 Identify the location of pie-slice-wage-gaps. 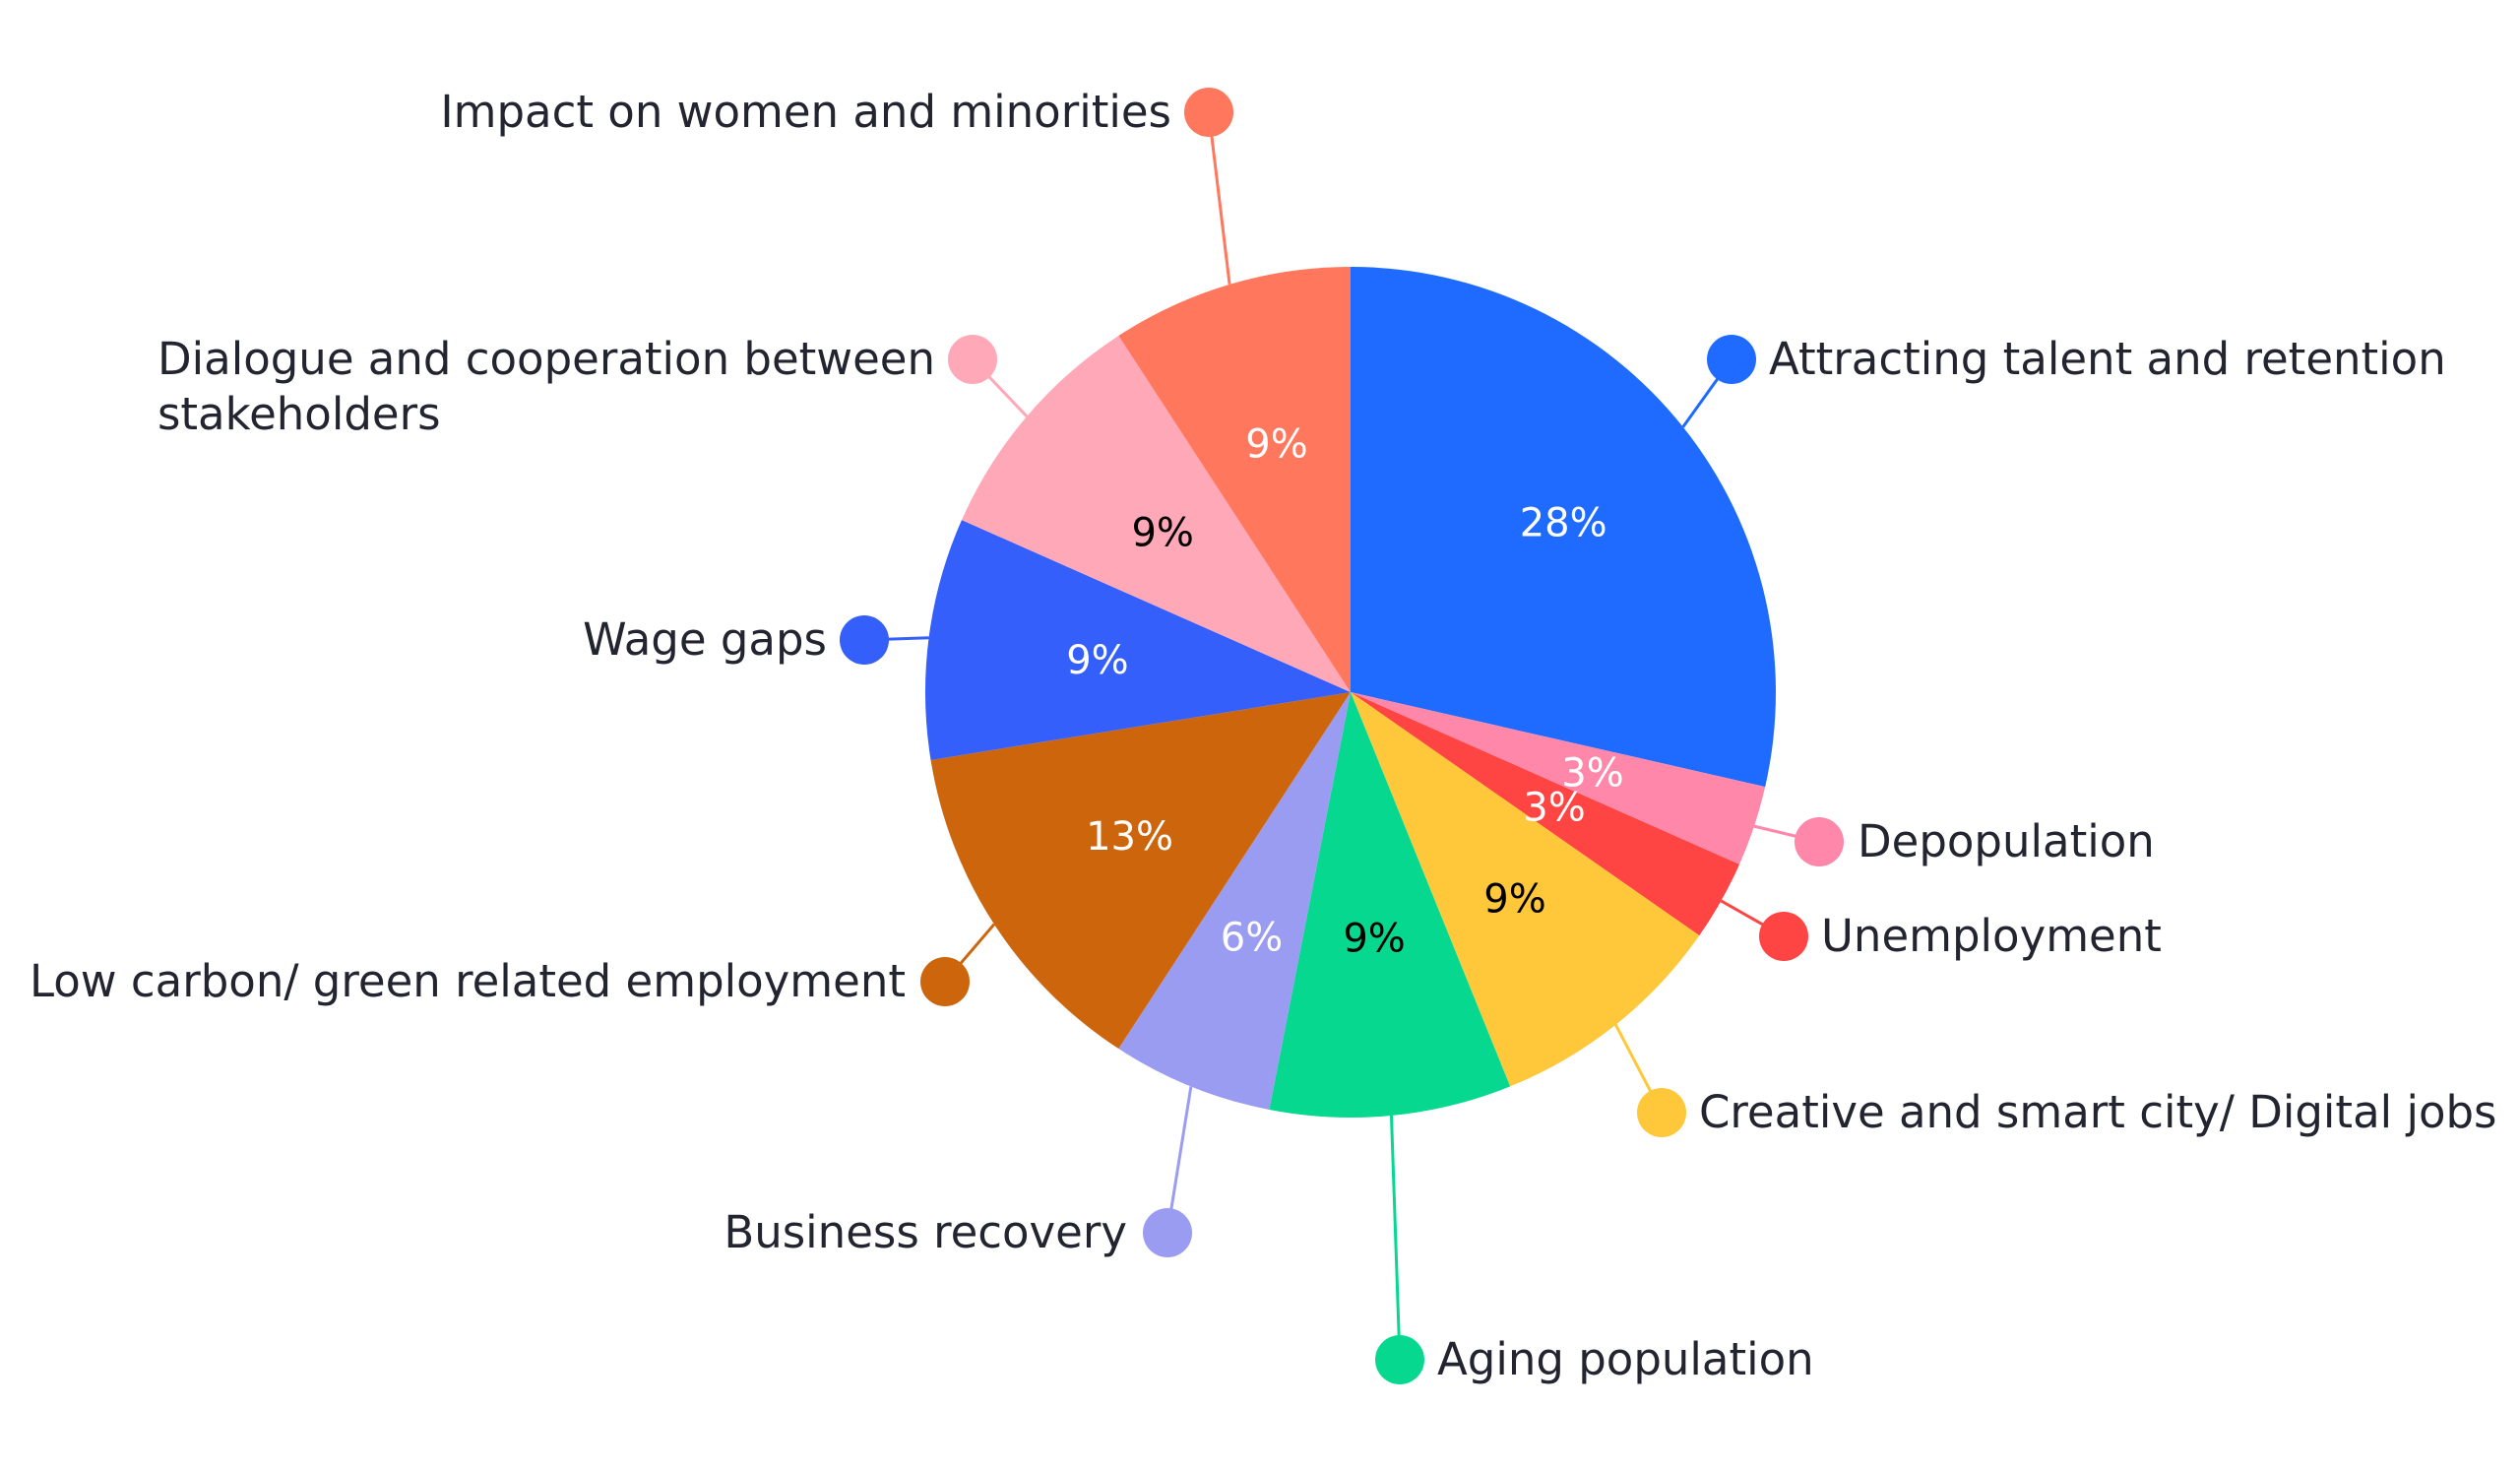
(1138, 640).